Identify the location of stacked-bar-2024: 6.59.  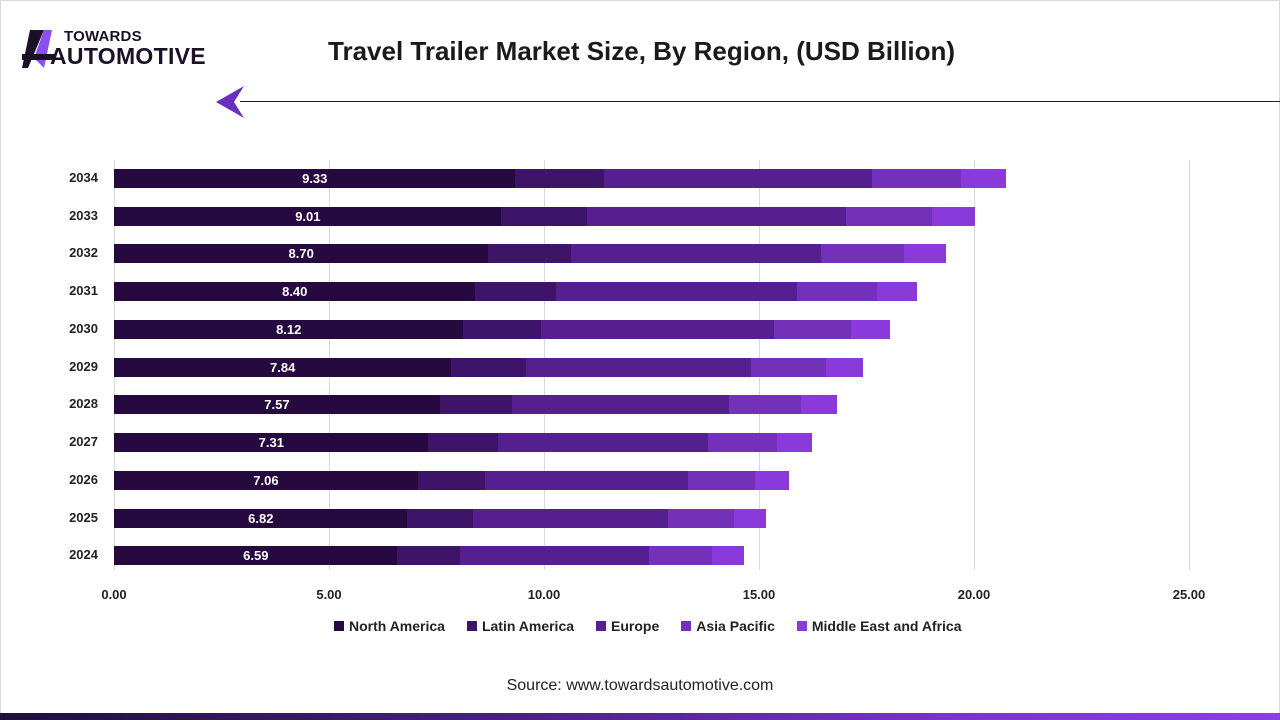
(429, 555).